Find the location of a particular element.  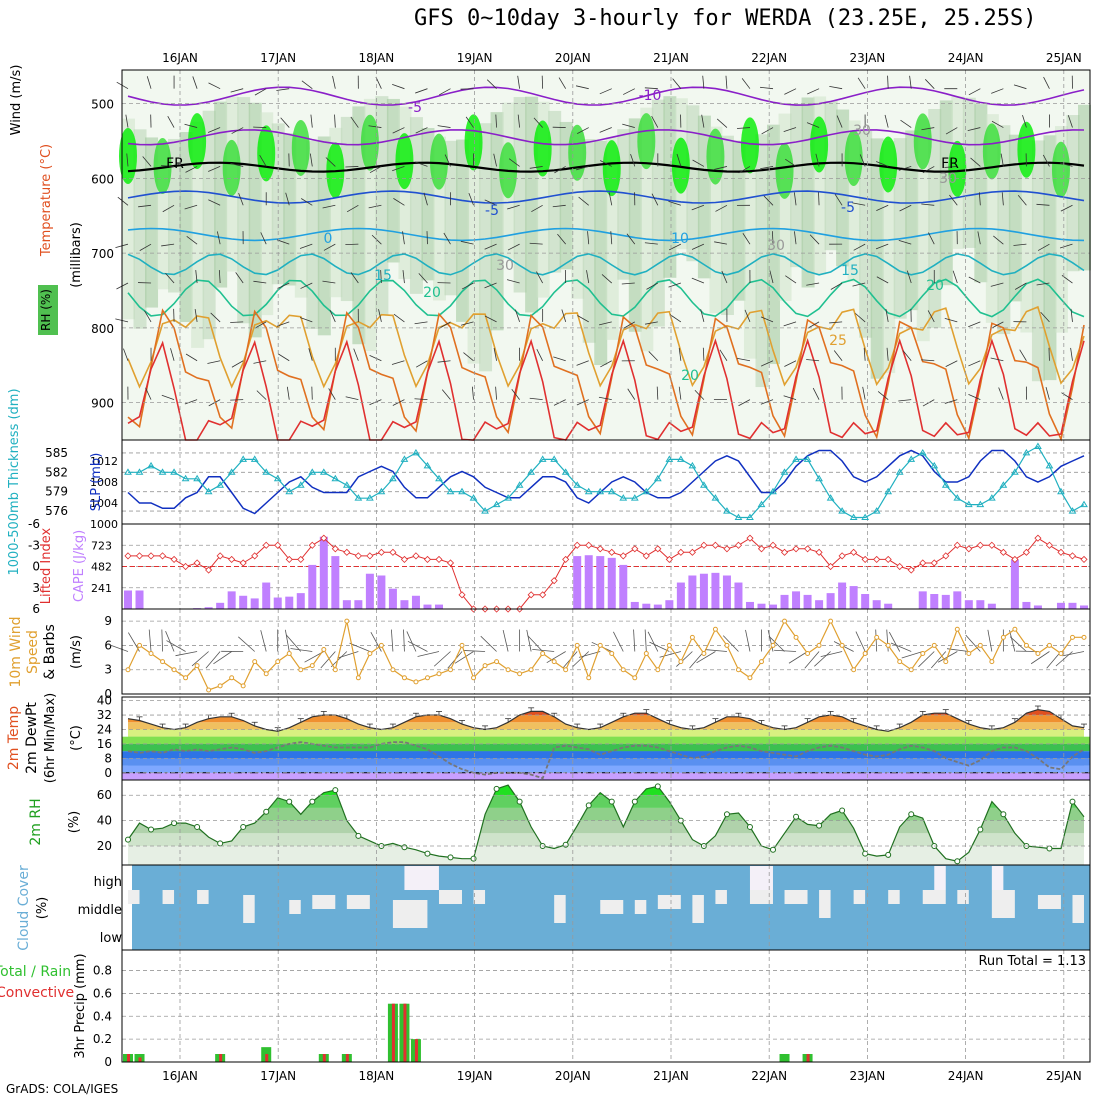

date-label-top: 22JAN is located at coordinates (769, 58).